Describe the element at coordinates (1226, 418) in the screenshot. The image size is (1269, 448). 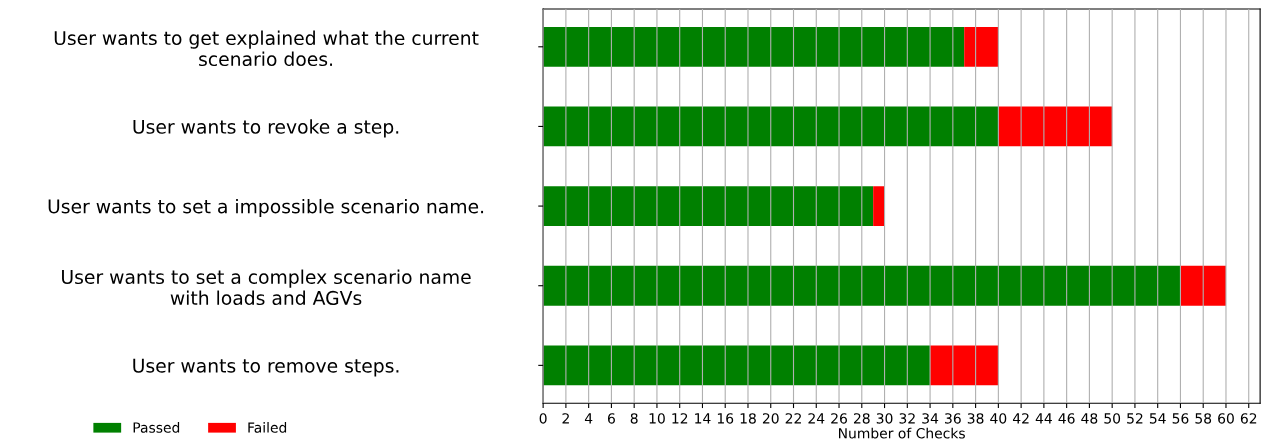
I see `x-tick-label: 60` at that location.